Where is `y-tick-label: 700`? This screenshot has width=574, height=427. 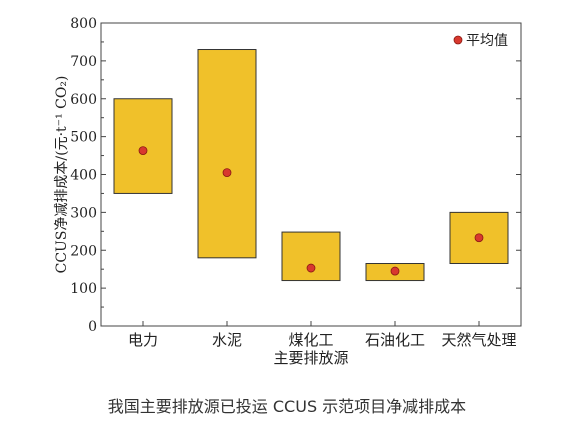
y-tick-label: 700 is located at coordinates (83, 62).